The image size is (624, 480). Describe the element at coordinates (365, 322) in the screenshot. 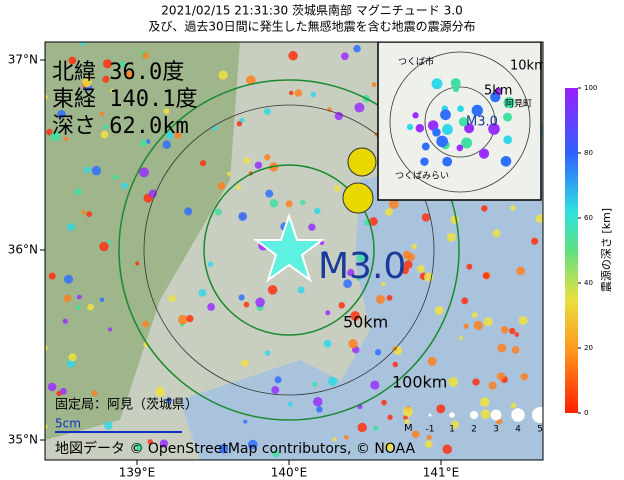

I see `ring-label: 50km` at that location.